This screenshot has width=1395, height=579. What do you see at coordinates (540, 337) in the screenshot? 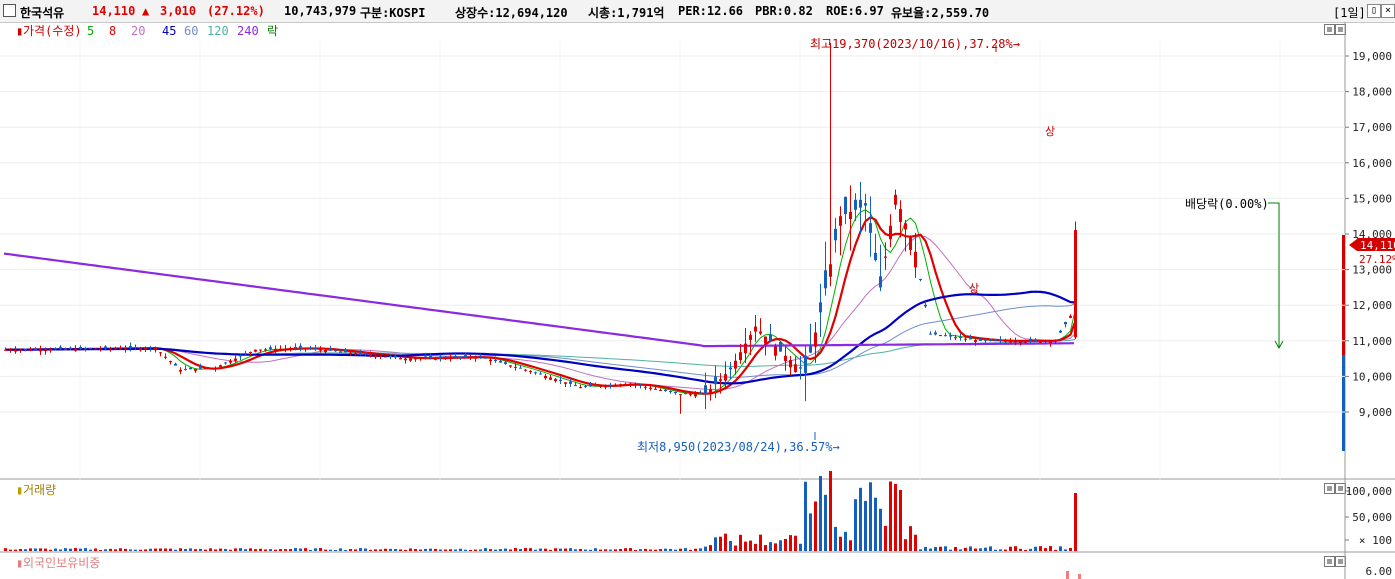
I see `ma45-line` at bounding box center [540, 337].